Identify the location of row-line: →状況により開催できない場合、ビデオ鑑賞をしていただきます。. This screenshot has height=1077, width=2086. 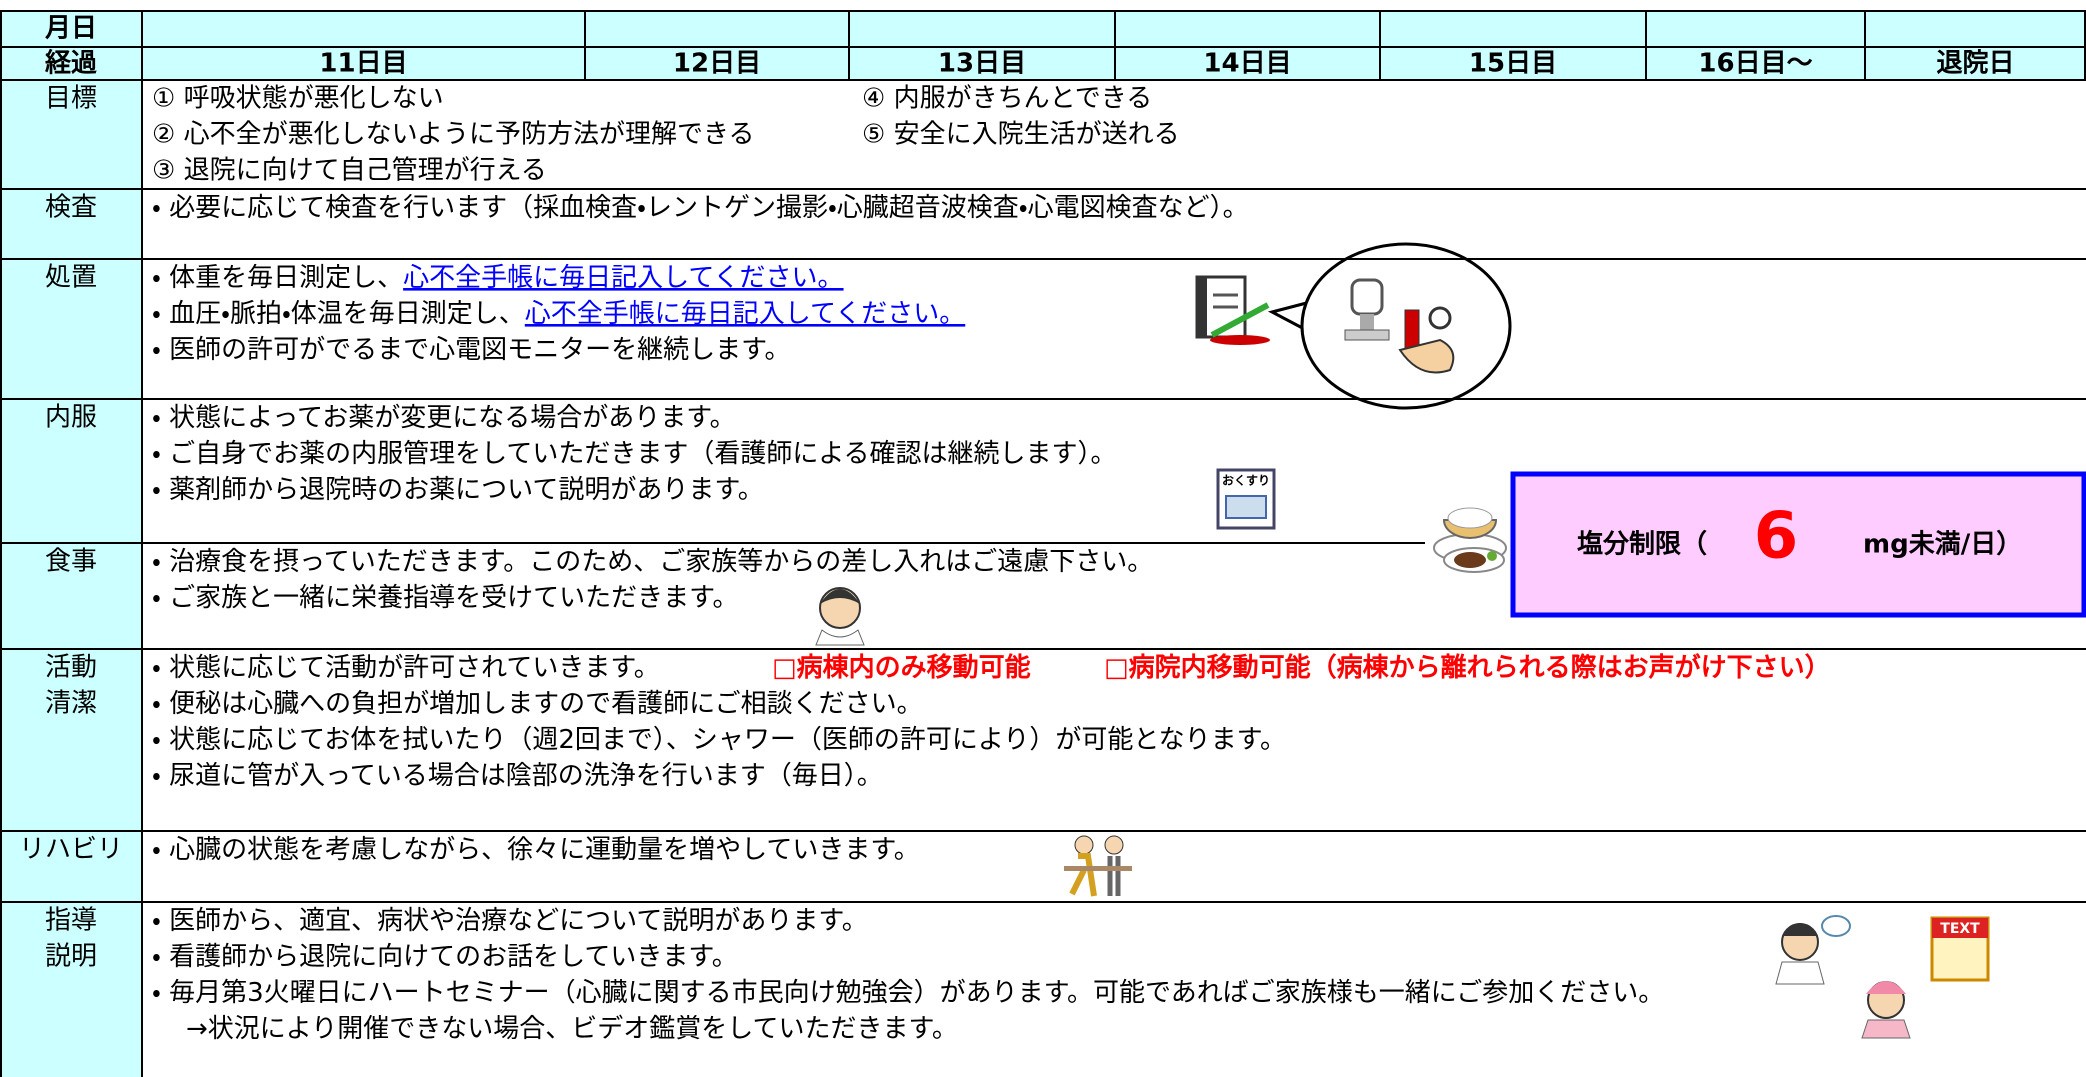
(572, 1029).